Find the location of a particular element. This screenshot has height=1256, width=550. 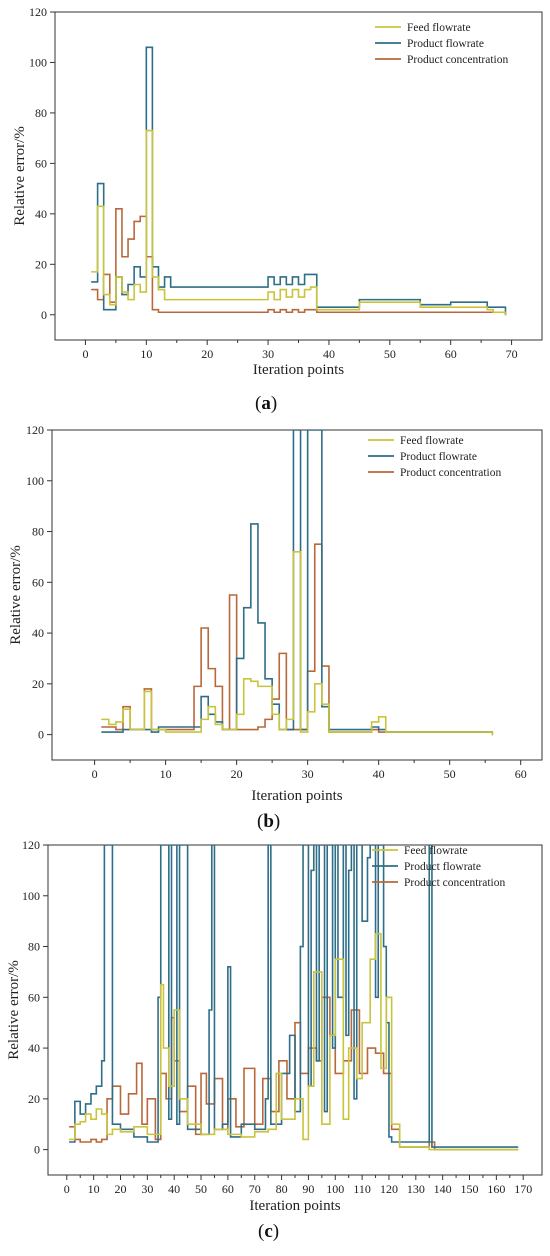

y-tick-label: 0 is located at coordinates (44, 315).